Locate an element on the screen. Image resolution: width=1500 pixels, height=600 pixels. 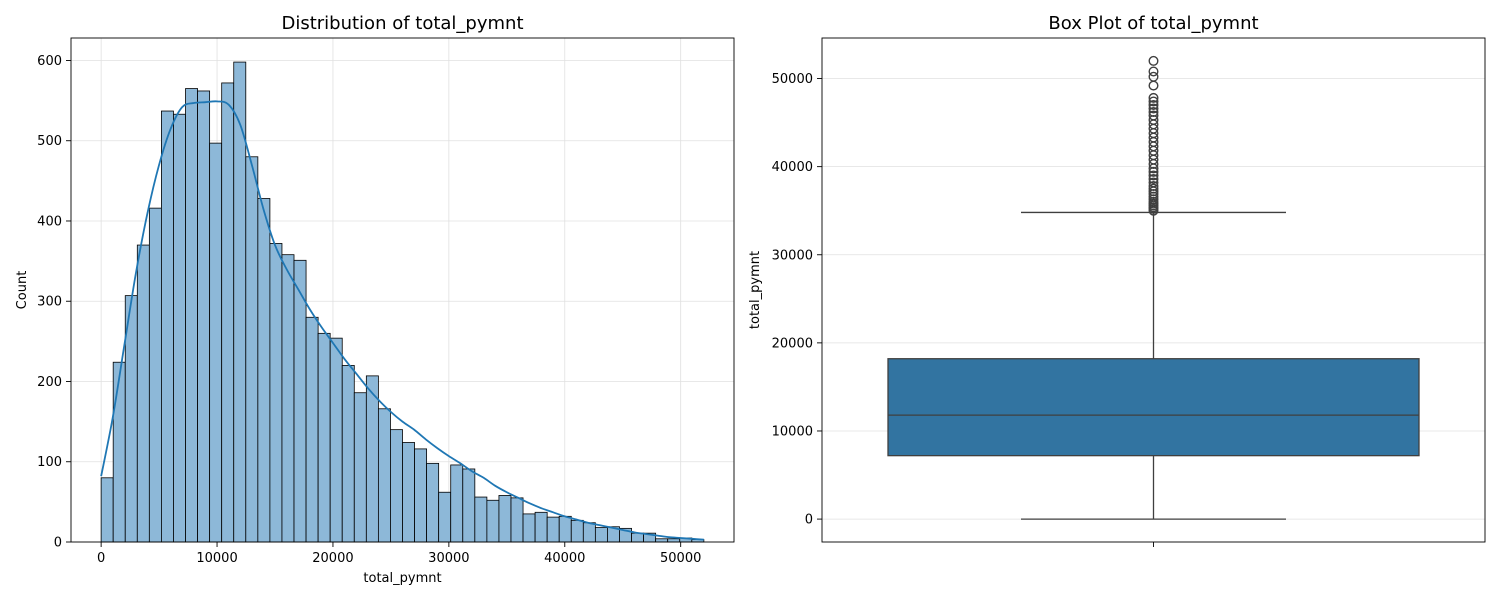
boxplot-y-tick-label: 50000 is located at coordinates (792, 79).